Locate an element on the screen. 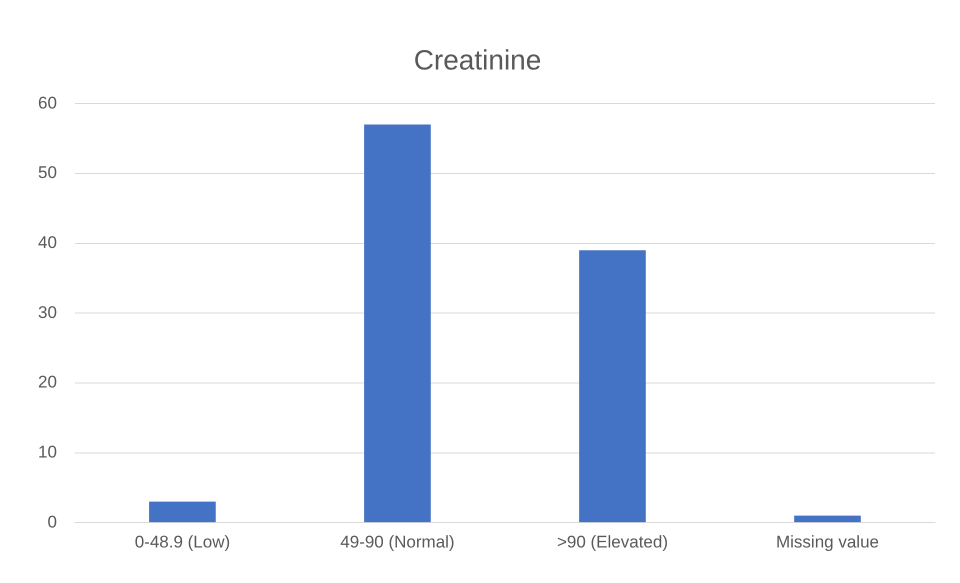  y-tick-label: 10 is located at coordinates (47, 452).